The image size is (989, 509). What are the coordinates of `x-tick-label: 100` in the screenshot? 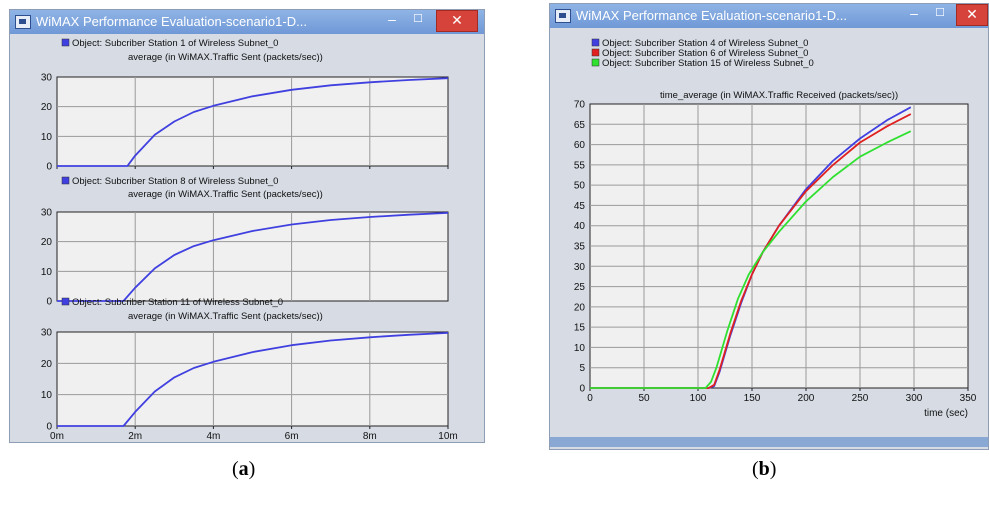 It's located at (698, 398).